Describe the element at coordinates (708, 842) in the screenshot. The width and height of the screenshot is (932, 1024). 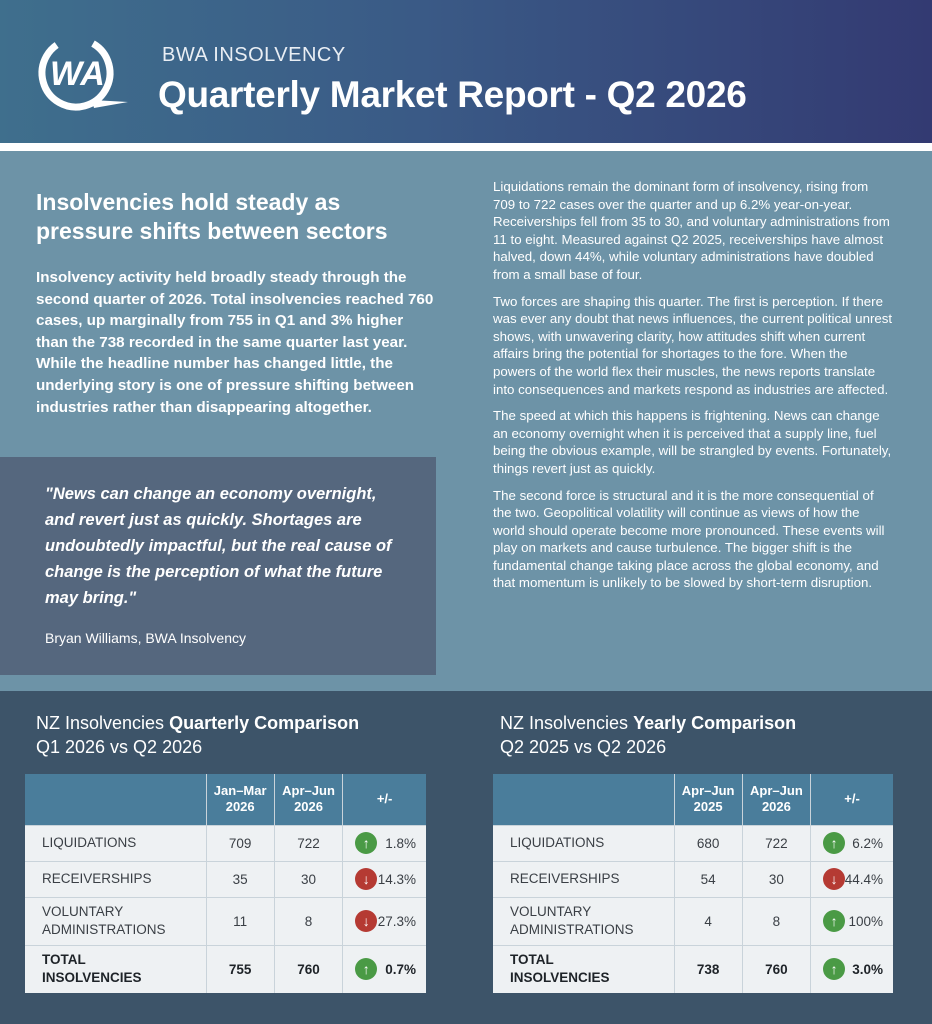
I see `value-cell: 680` at that location.